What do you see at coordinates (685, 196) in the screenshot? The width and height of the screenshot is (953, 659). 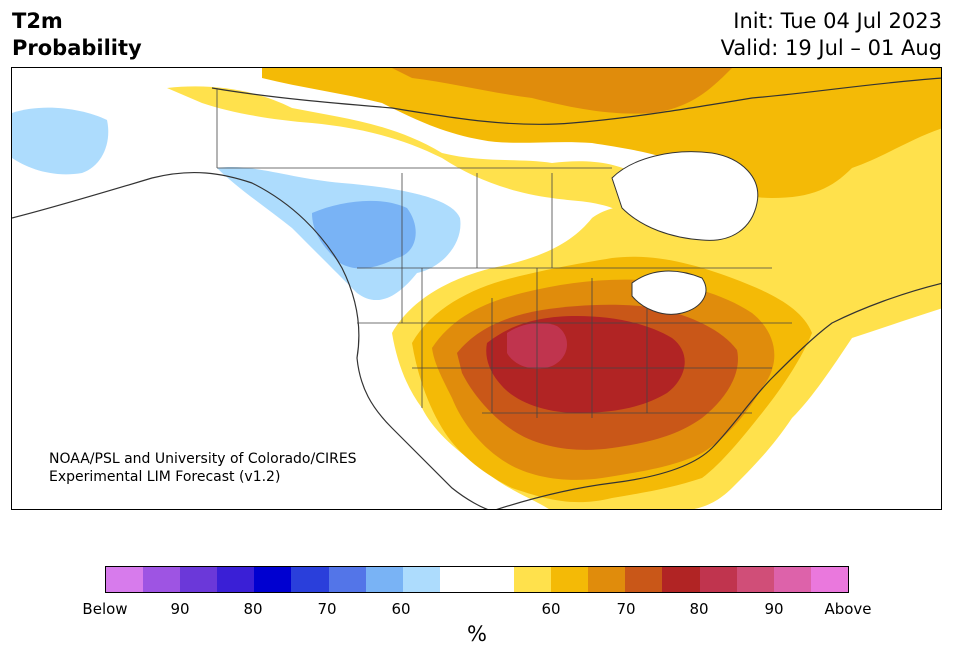 I see `hudson-bay` at bounding box center [685, 196].